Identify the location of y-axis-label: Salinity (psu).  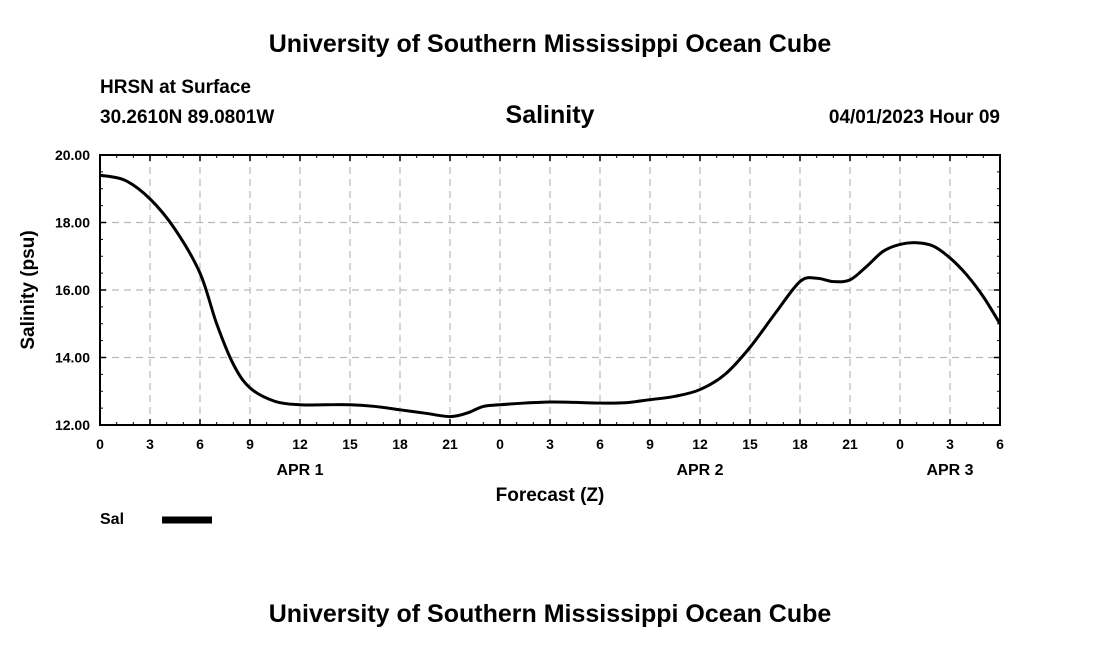
(28, 289).